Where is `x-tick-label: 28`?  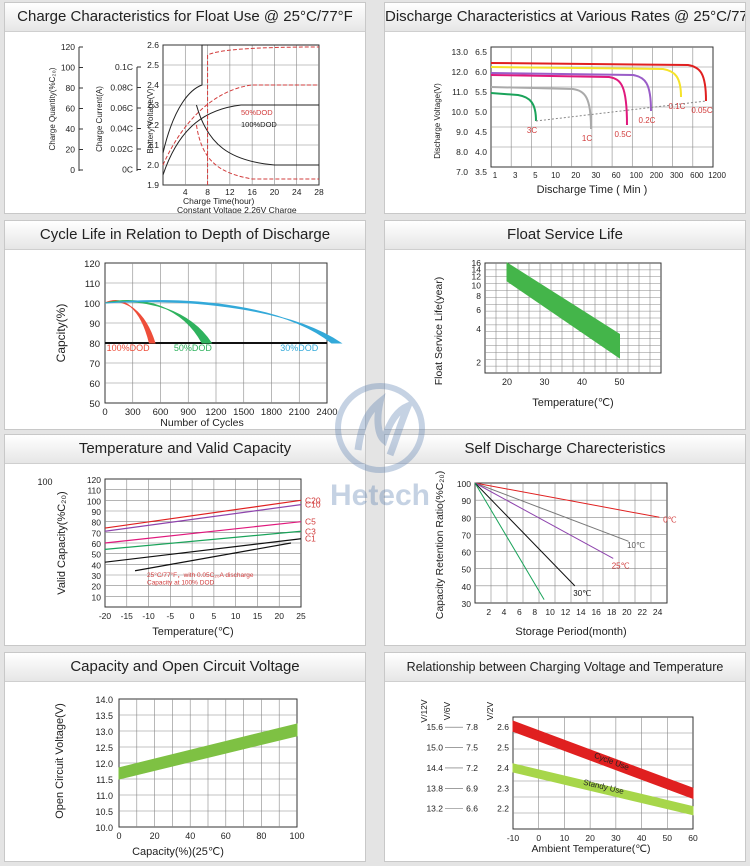
x-tick-label: 28 is located at coordinates (319, 192).